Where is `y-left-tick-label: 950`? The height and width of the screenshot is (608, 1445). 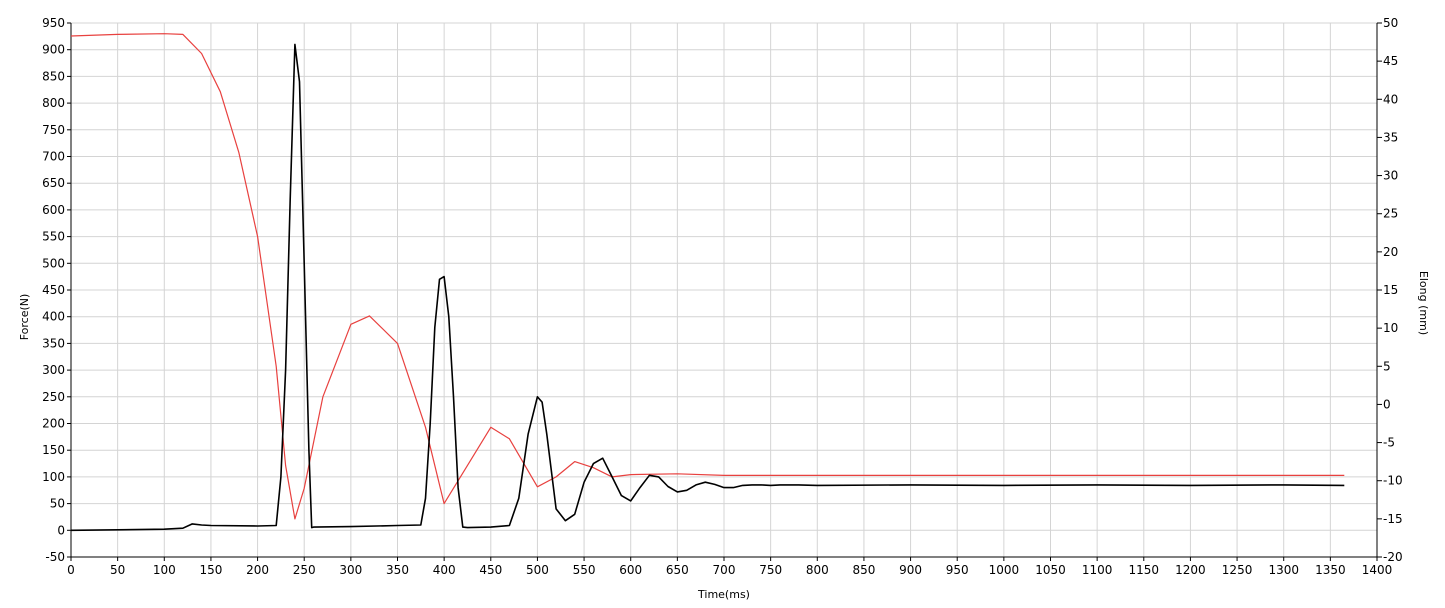 y-left-tick-label: 950 is located at coordinates (53, 23).